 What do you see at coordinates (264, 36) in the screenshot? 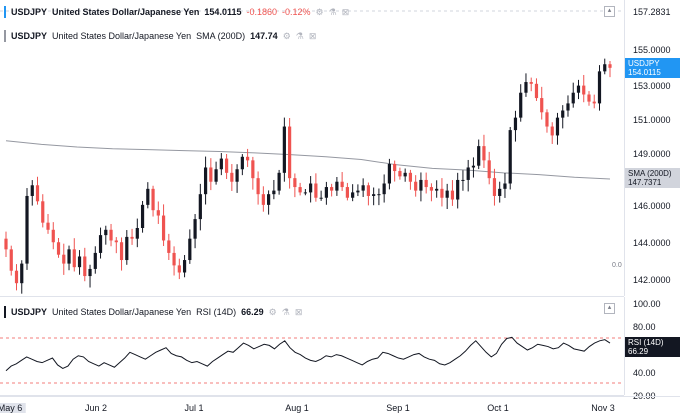
I see `sma-value: 147.74` at bounding box center [264, 36].